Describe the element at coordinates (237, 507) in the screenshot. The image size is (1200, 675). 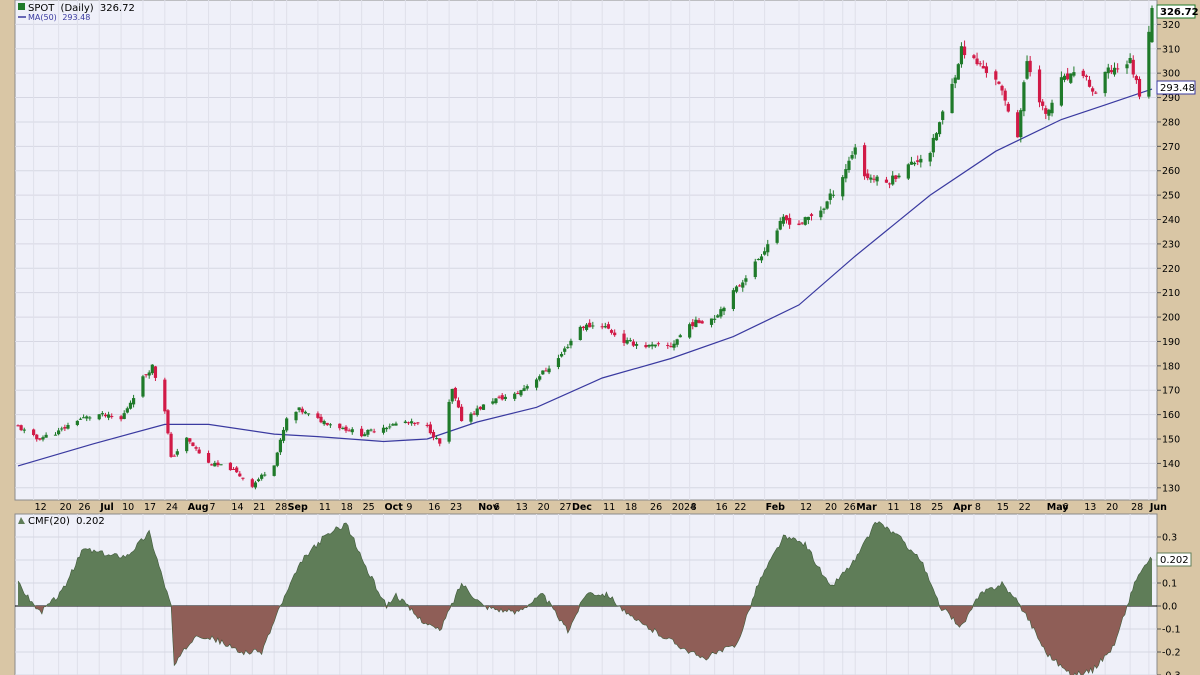
I see `date-tick-label: 14` at that location.